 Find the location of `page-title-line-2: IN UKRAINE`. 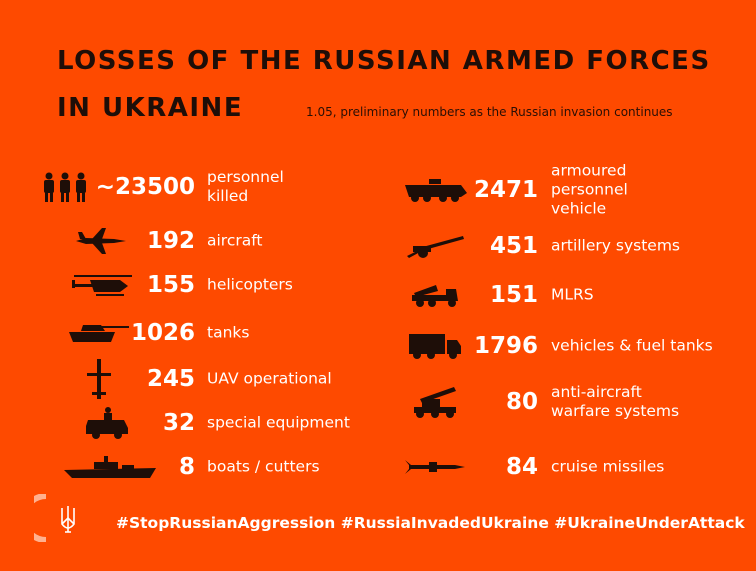

page-title-line-2: IN UKRAINE is located at coordinates (150, 108).